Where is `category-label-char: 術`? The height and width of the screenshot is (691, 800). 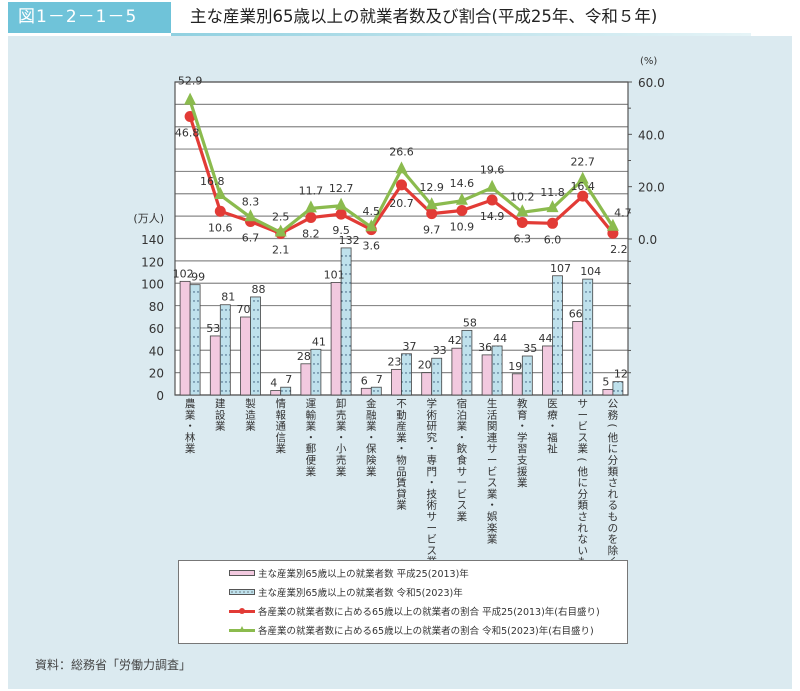
category-label-char: 術 is located at coordinates (431, 414).